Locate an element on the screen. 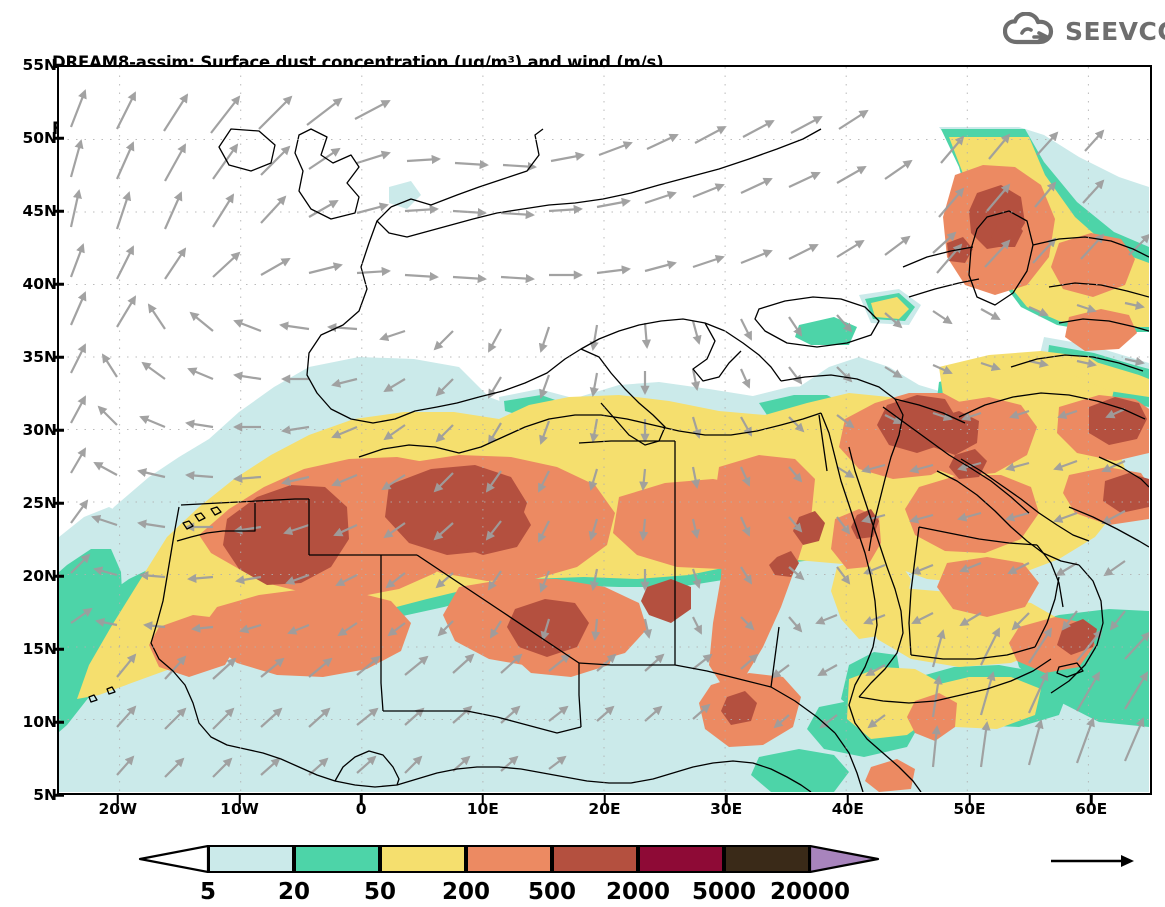  seevccc-logo: SEEVCCC is located at coordinates (1083, 31).